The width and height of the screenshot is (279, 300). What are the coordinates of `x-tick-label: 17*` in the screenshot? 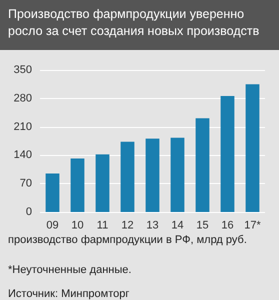 It's located at (253, 226).